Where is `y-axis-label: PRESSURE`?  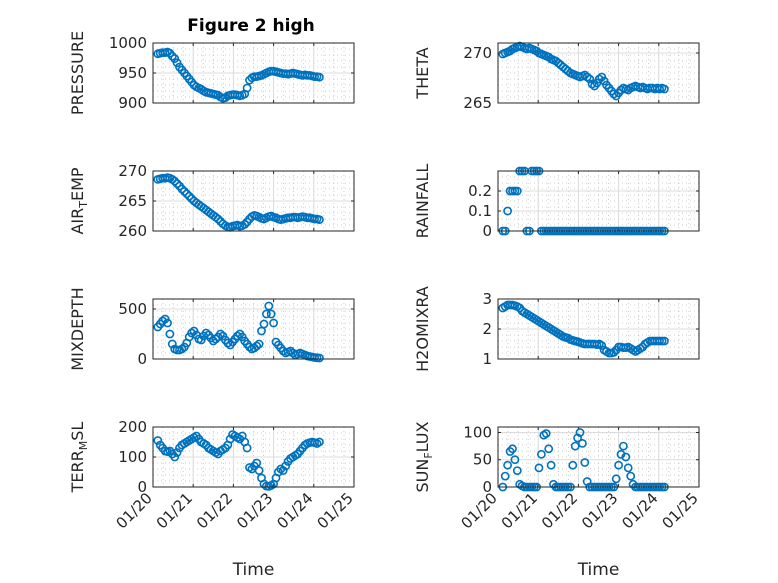
y-axis-label: PRESSURE is located at coordinates (77, 73).